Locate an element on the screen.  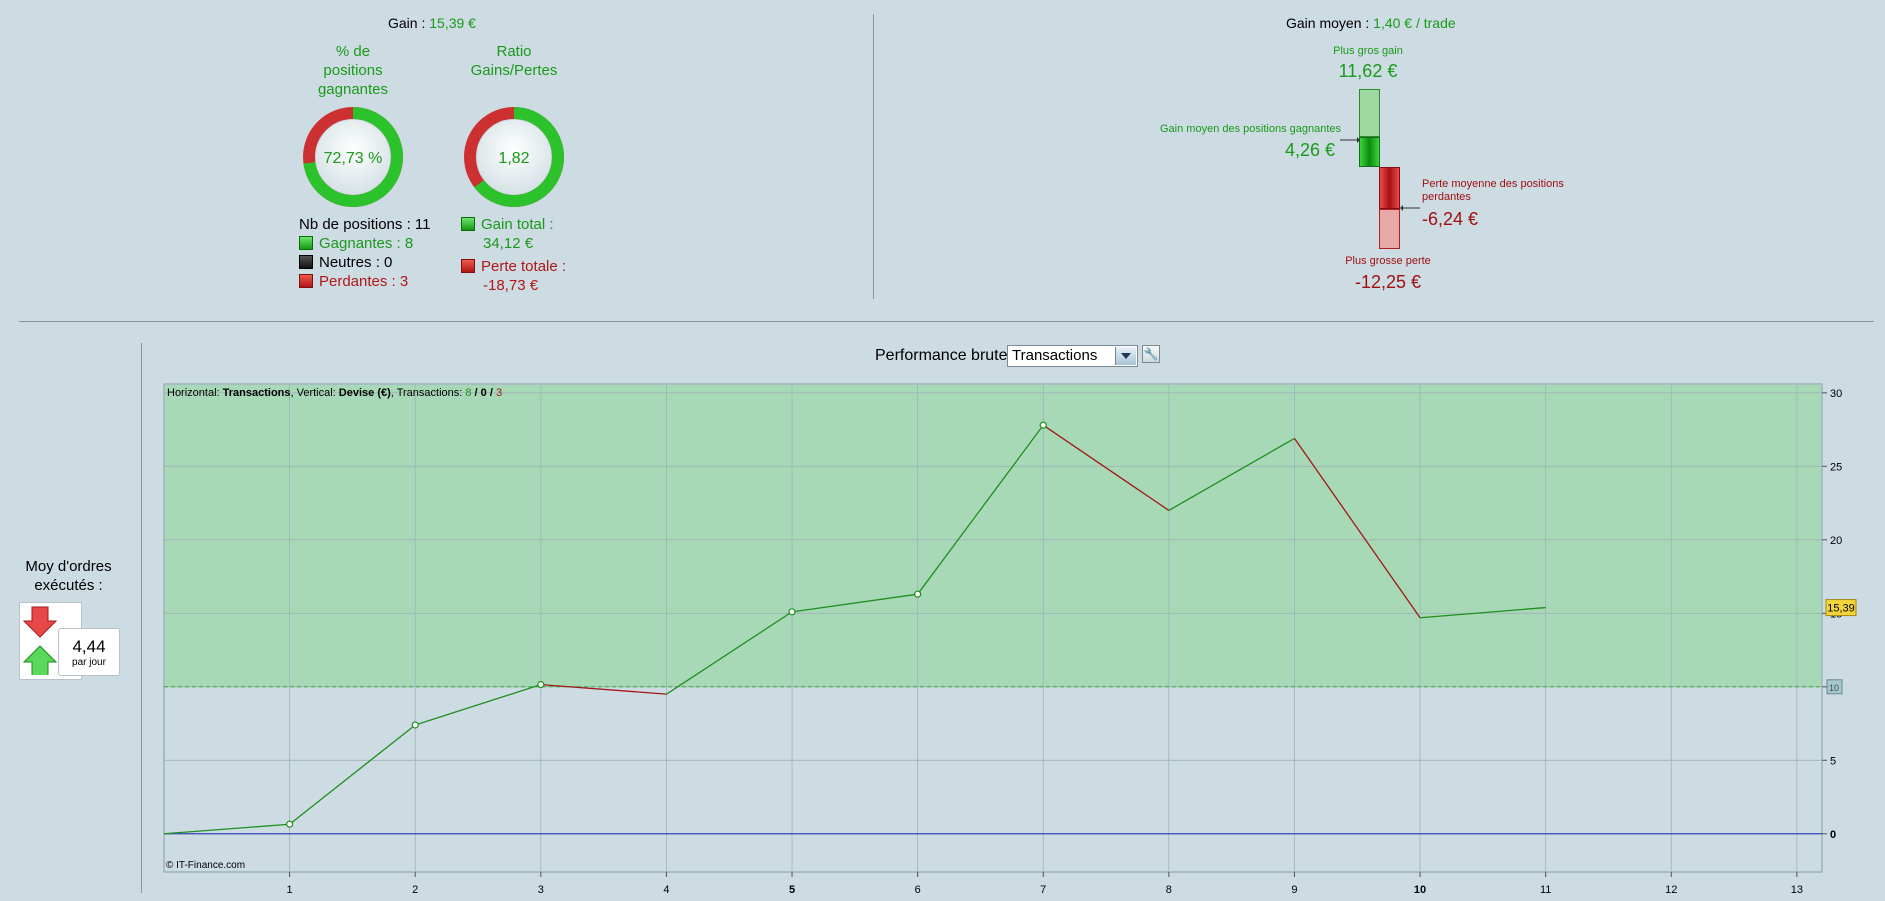
down-arrow-icon is located at coordinates (40, 622).